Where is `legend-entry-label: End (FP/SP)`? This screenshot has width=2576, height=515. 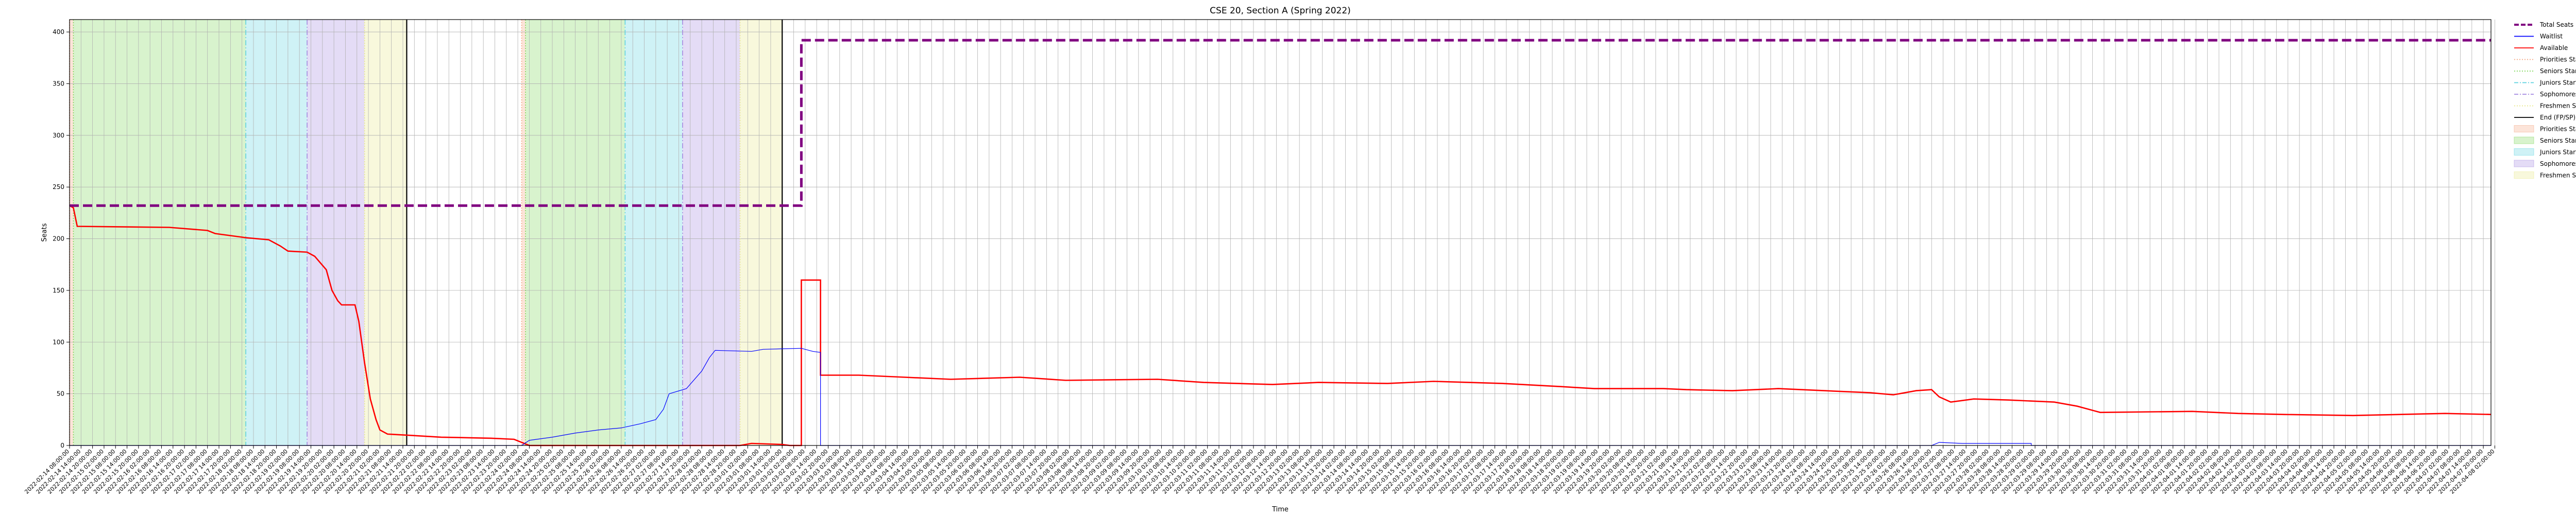 legend-entry-label: End (FP/SP) is located at coordinates (2557, 117).